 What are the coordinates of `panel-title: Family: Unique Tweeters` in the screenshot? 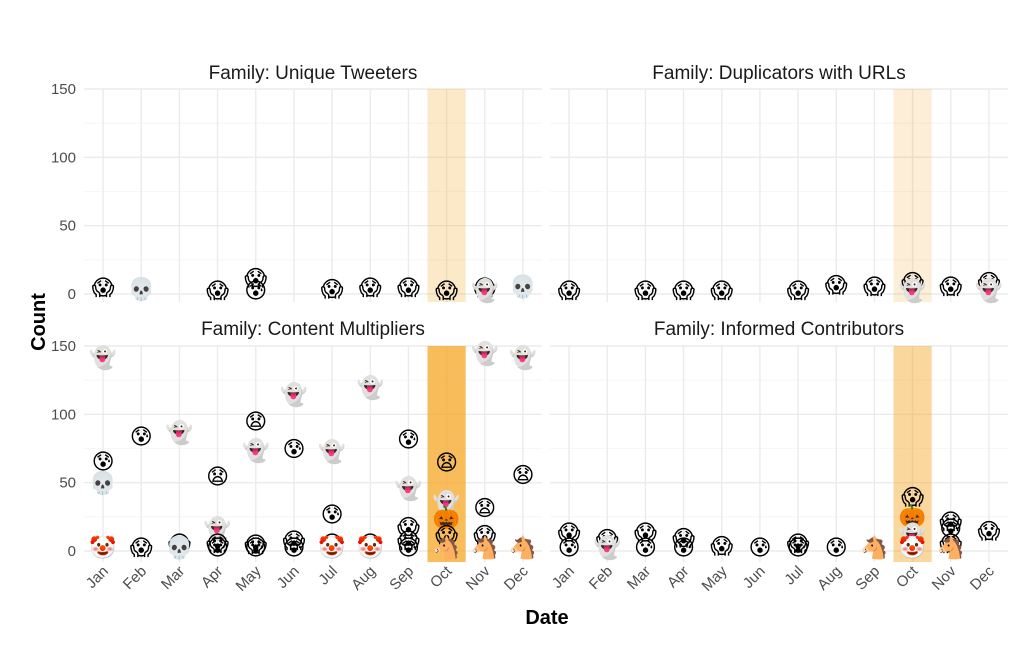 It's located at (313, 73).